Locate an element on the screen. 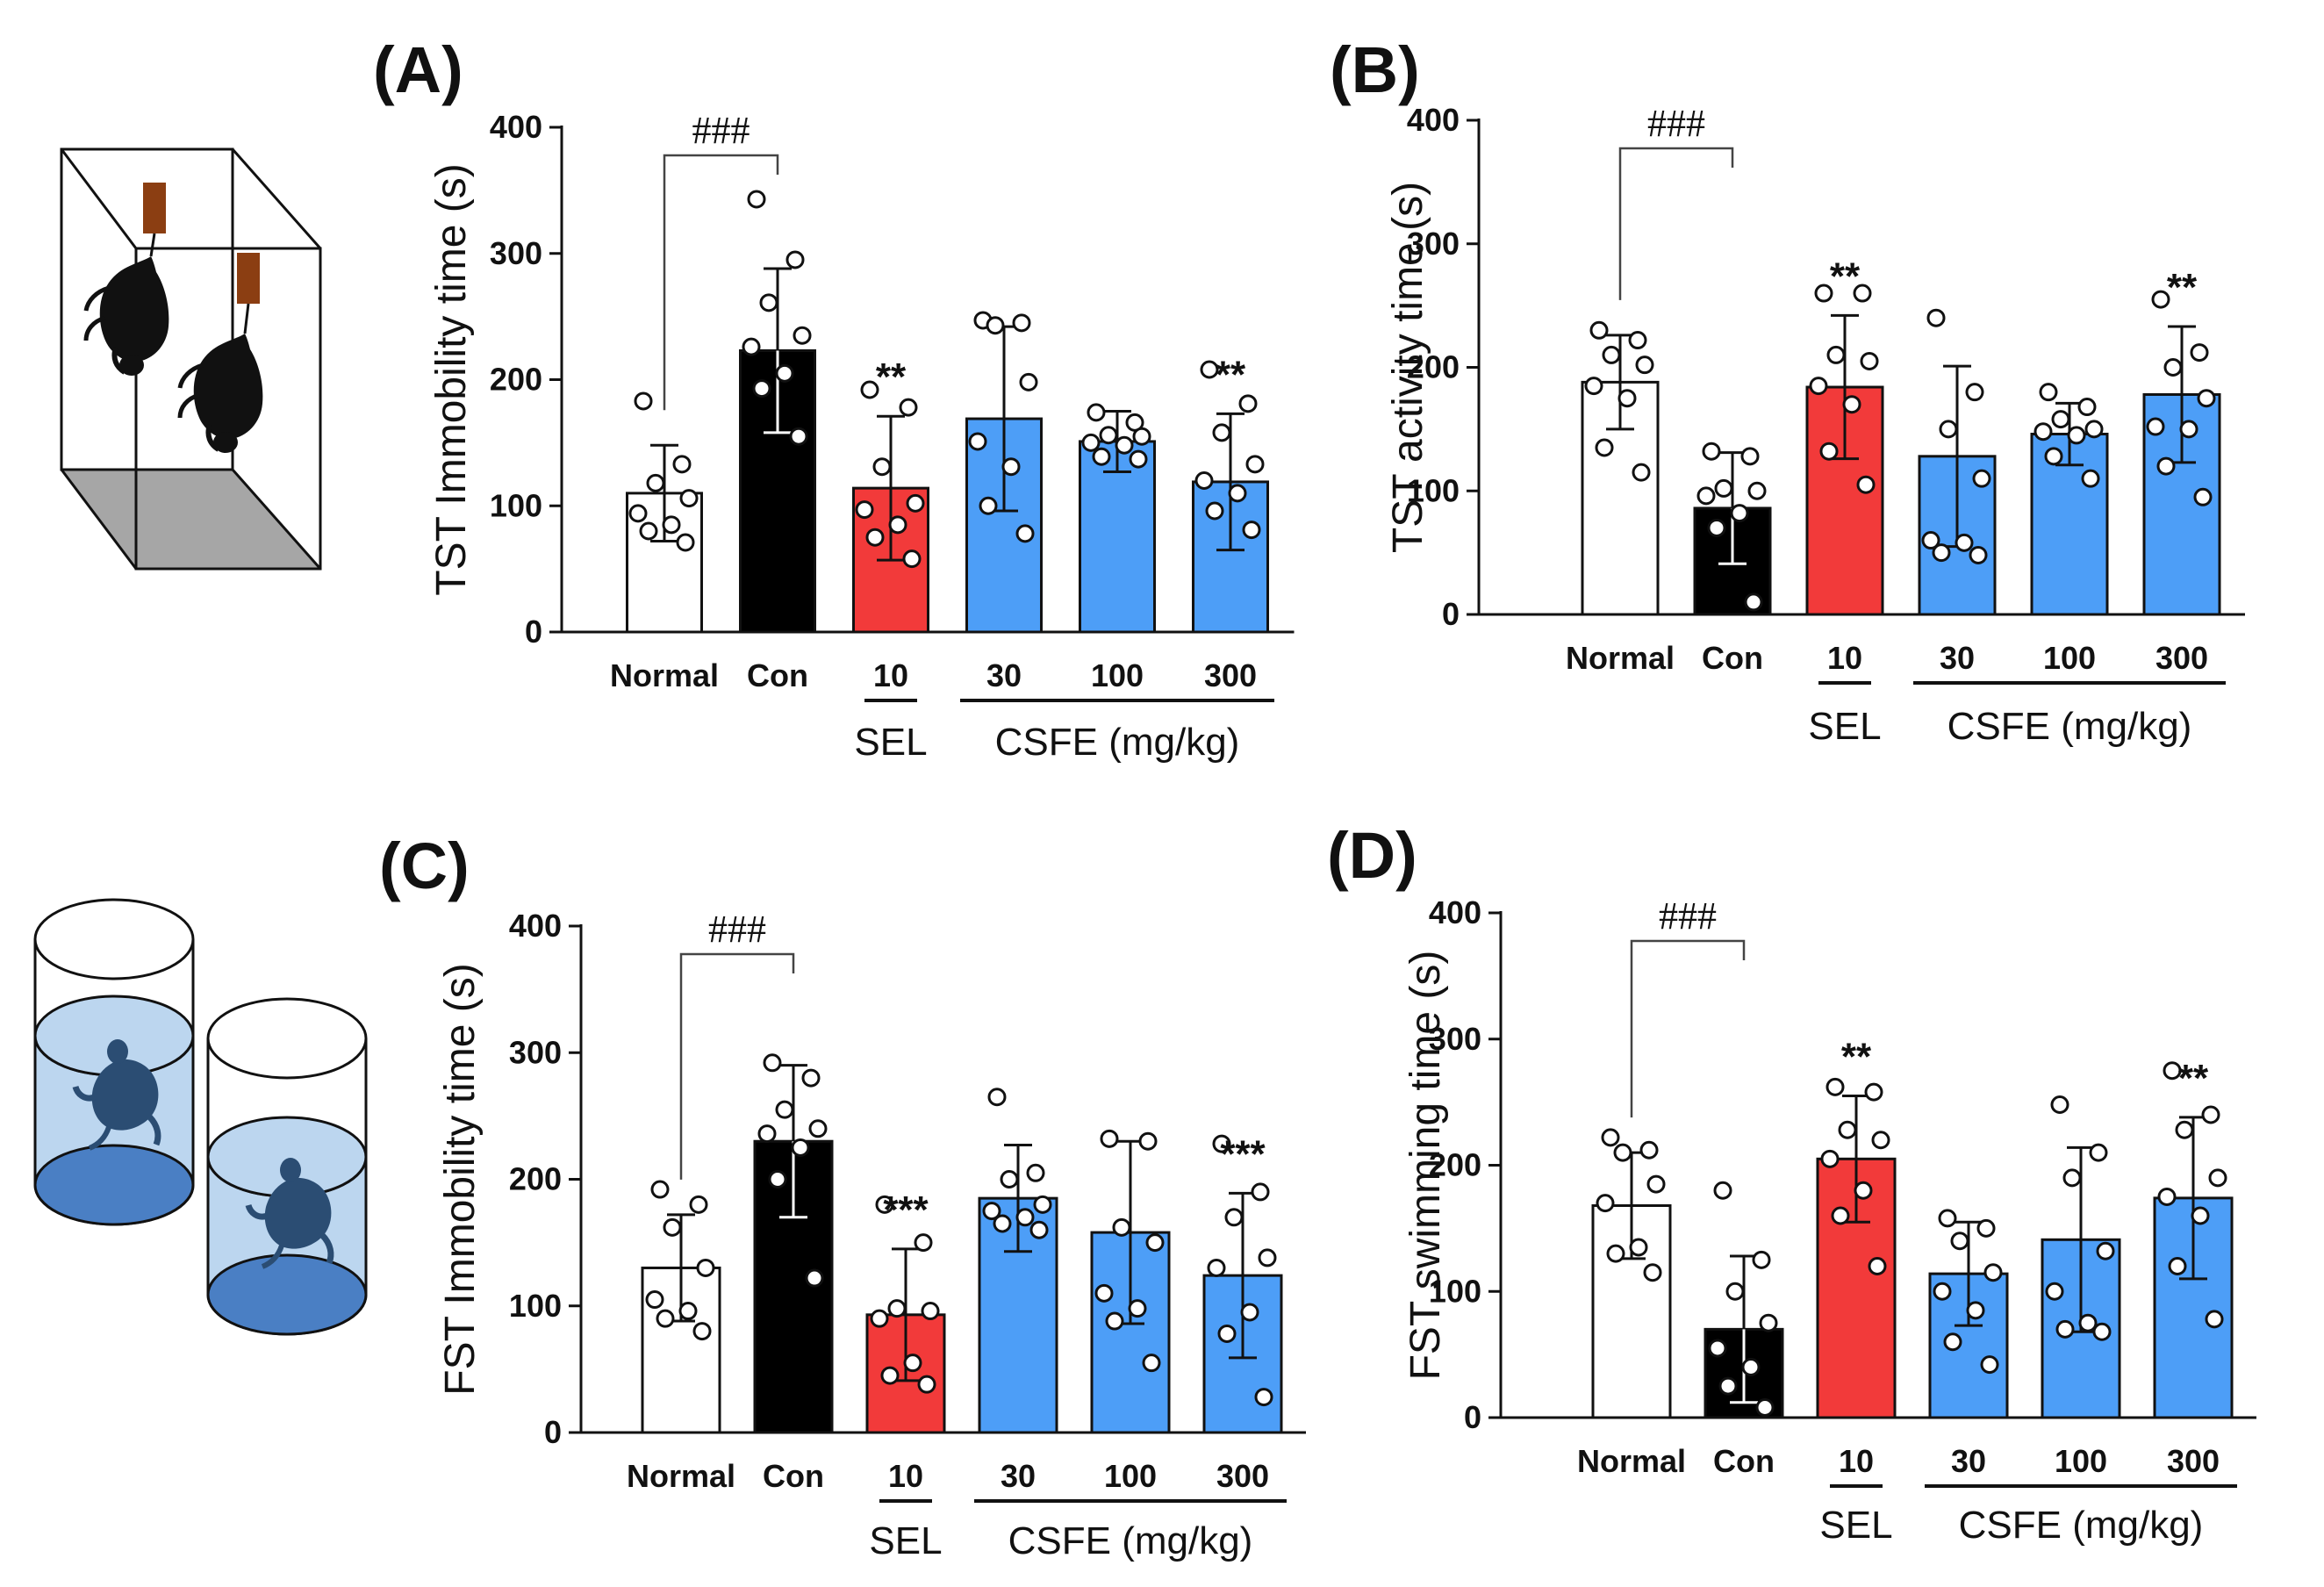 This screenshot has height=1587, width=2324. box-frame is located at coordinates (191, 359).